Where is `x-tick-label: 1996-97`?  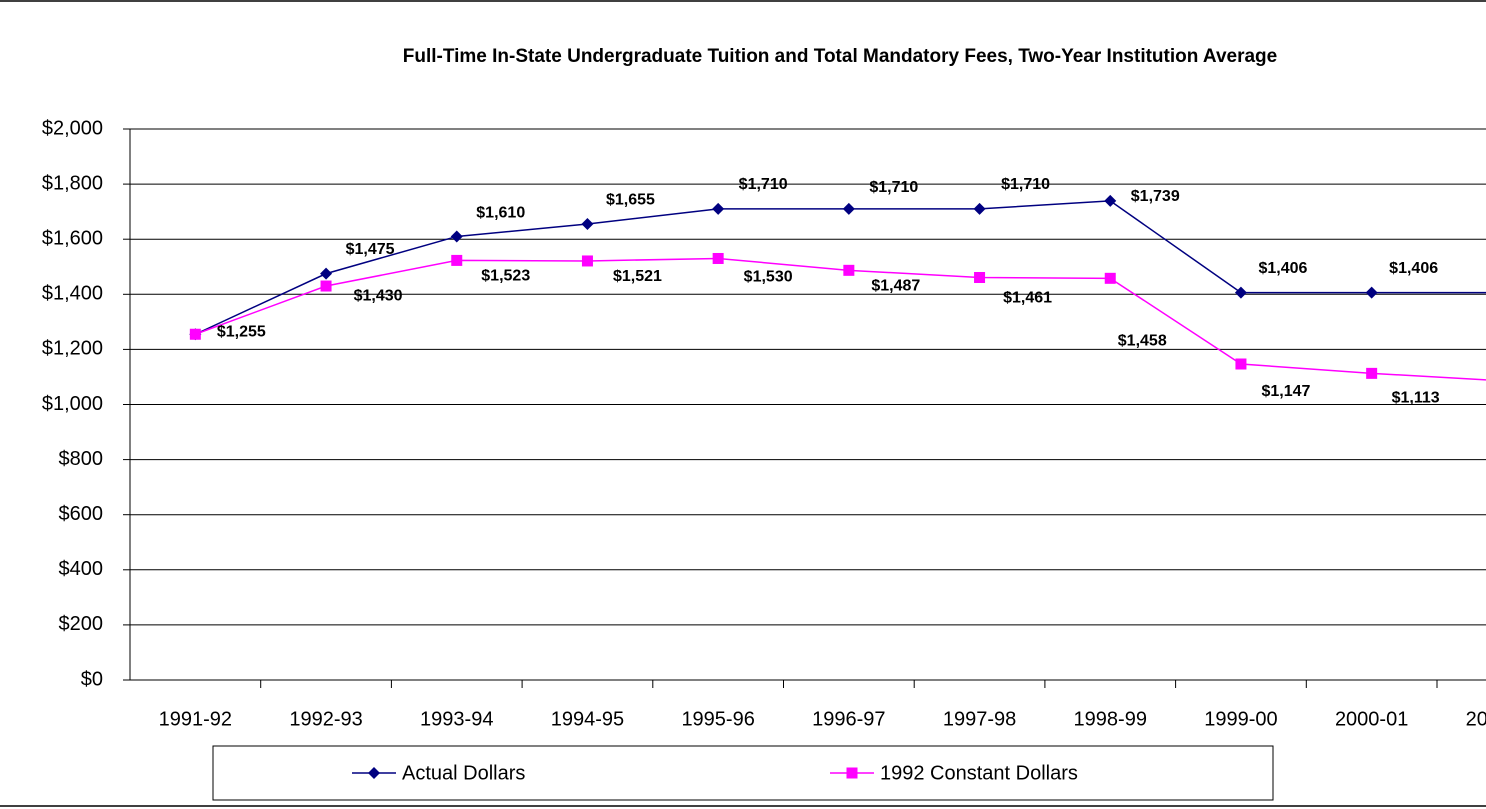
x-tick-label: 1996-97 is located at coordinates (848, 719).